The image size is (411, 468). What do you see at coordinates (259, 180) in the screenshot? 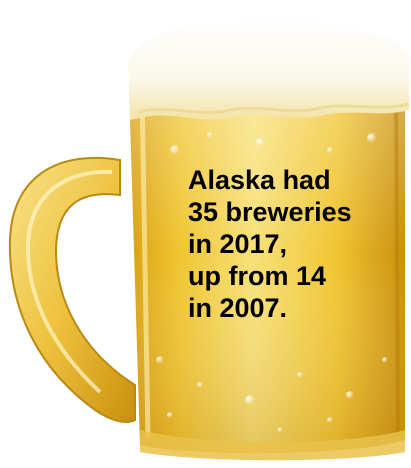
I see `caption-line-1: Alaska had` at bounding box center [259, 180].